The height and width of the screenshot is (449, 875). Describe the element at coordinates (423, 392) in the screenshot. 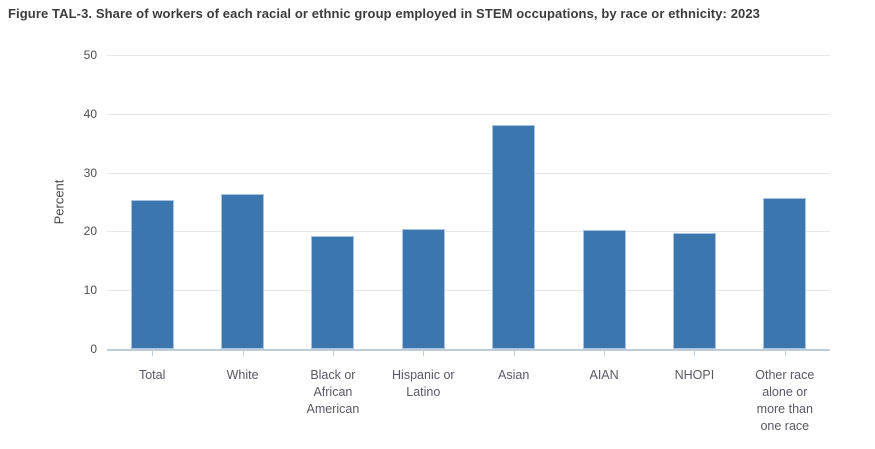

I see `x-category-label-line: Latino` at that location.